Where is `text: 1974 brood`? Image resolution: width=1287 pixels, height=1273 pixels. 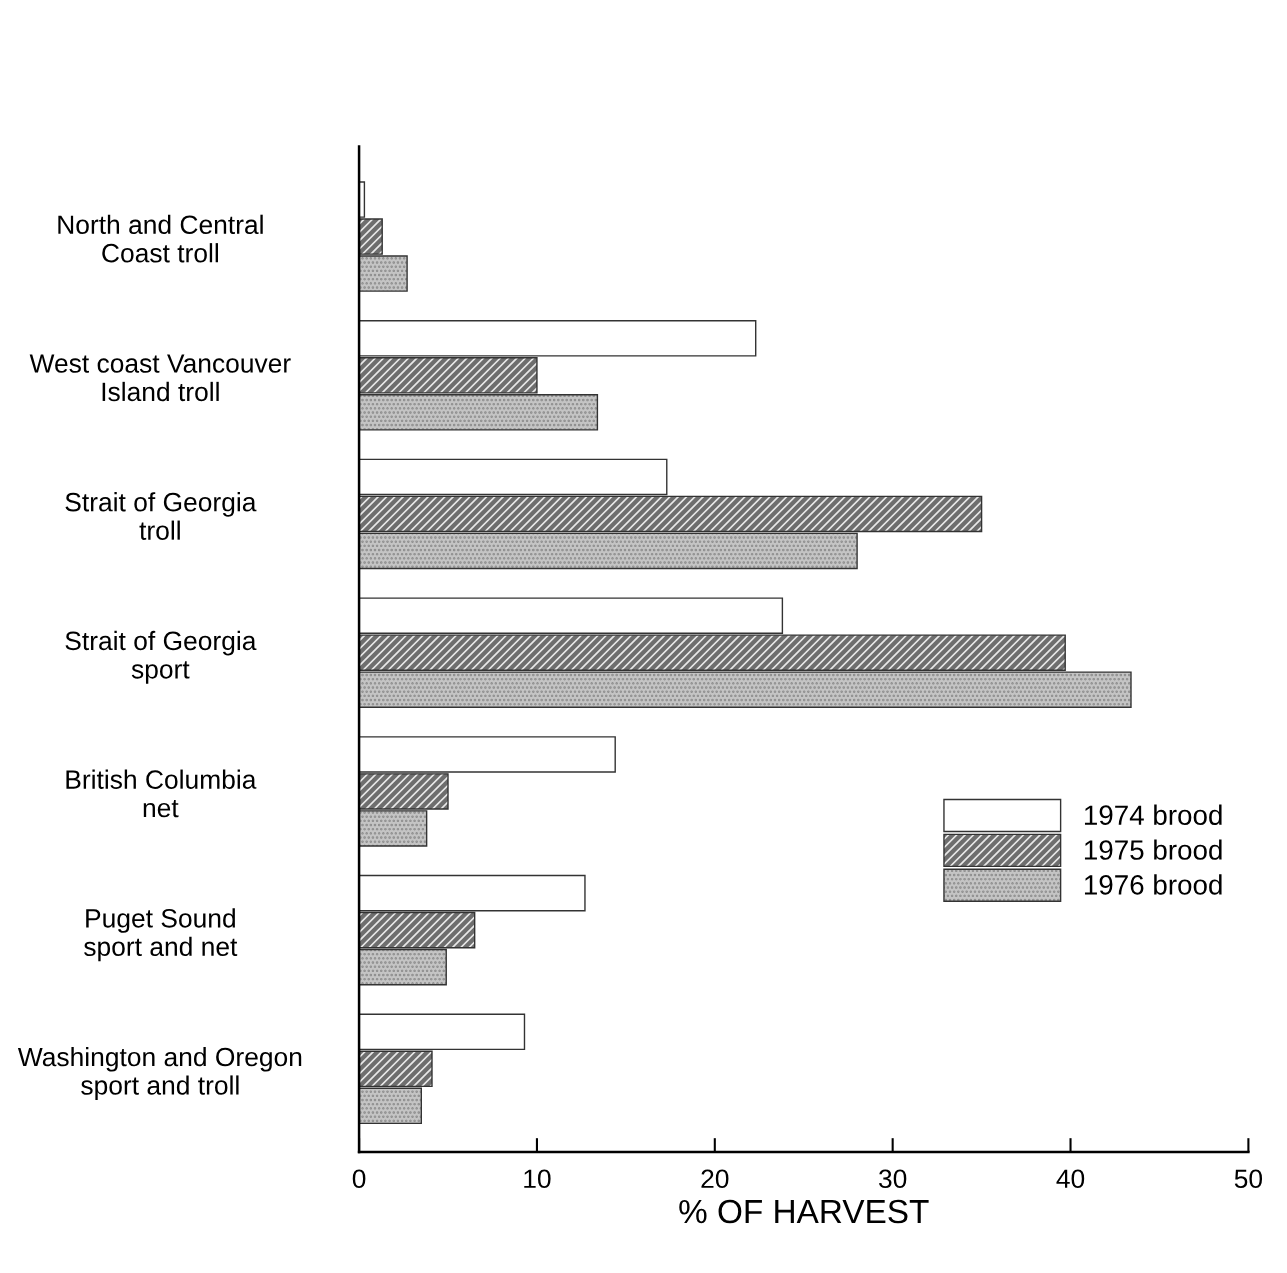
text: 1974 brood is located at coordinates (1153, 815).